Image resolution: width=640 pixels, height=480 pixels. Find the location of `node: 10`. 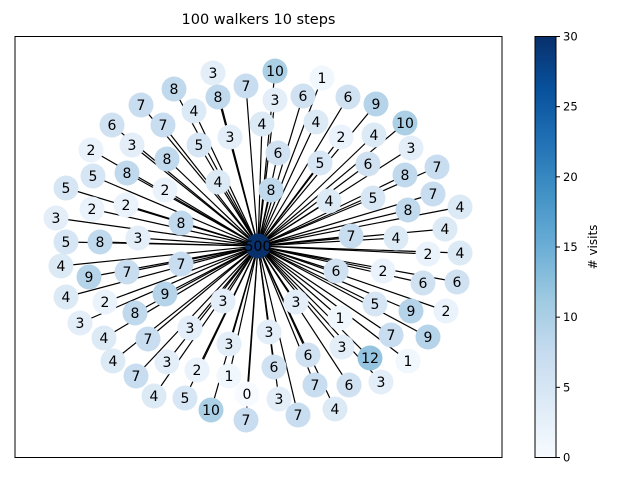

node: 10 is located at coordinates (211, 410).